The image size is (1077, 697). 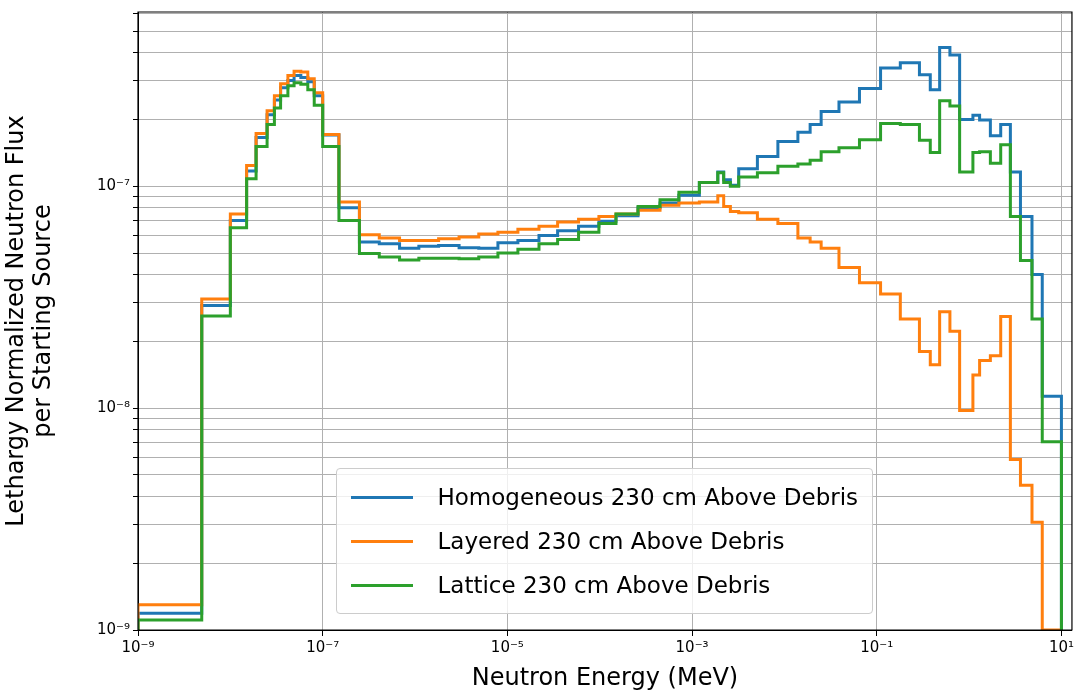 What do you see at coordinates (113, 407) in the screenshot?
I see `y-tick-label: 10⁻⁸` at bounding box center [113, 407].